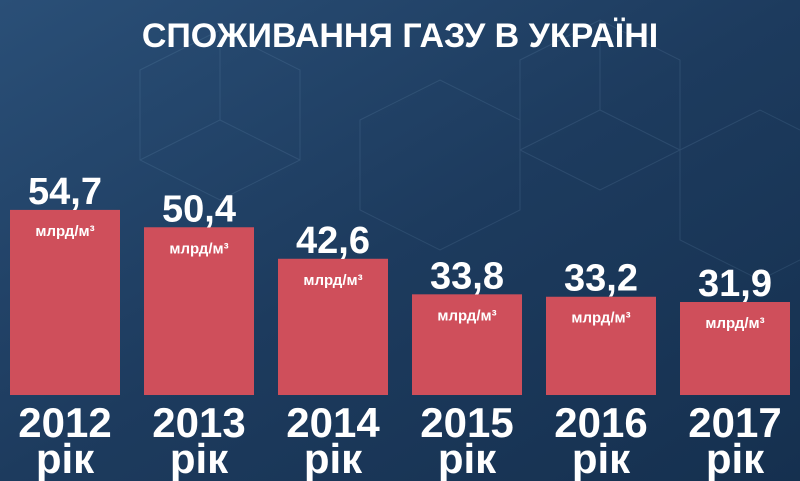 The width and height of the screenshot is (800, 481). I want to click on x-tick-label: 2015 рік, so click(466, 440).